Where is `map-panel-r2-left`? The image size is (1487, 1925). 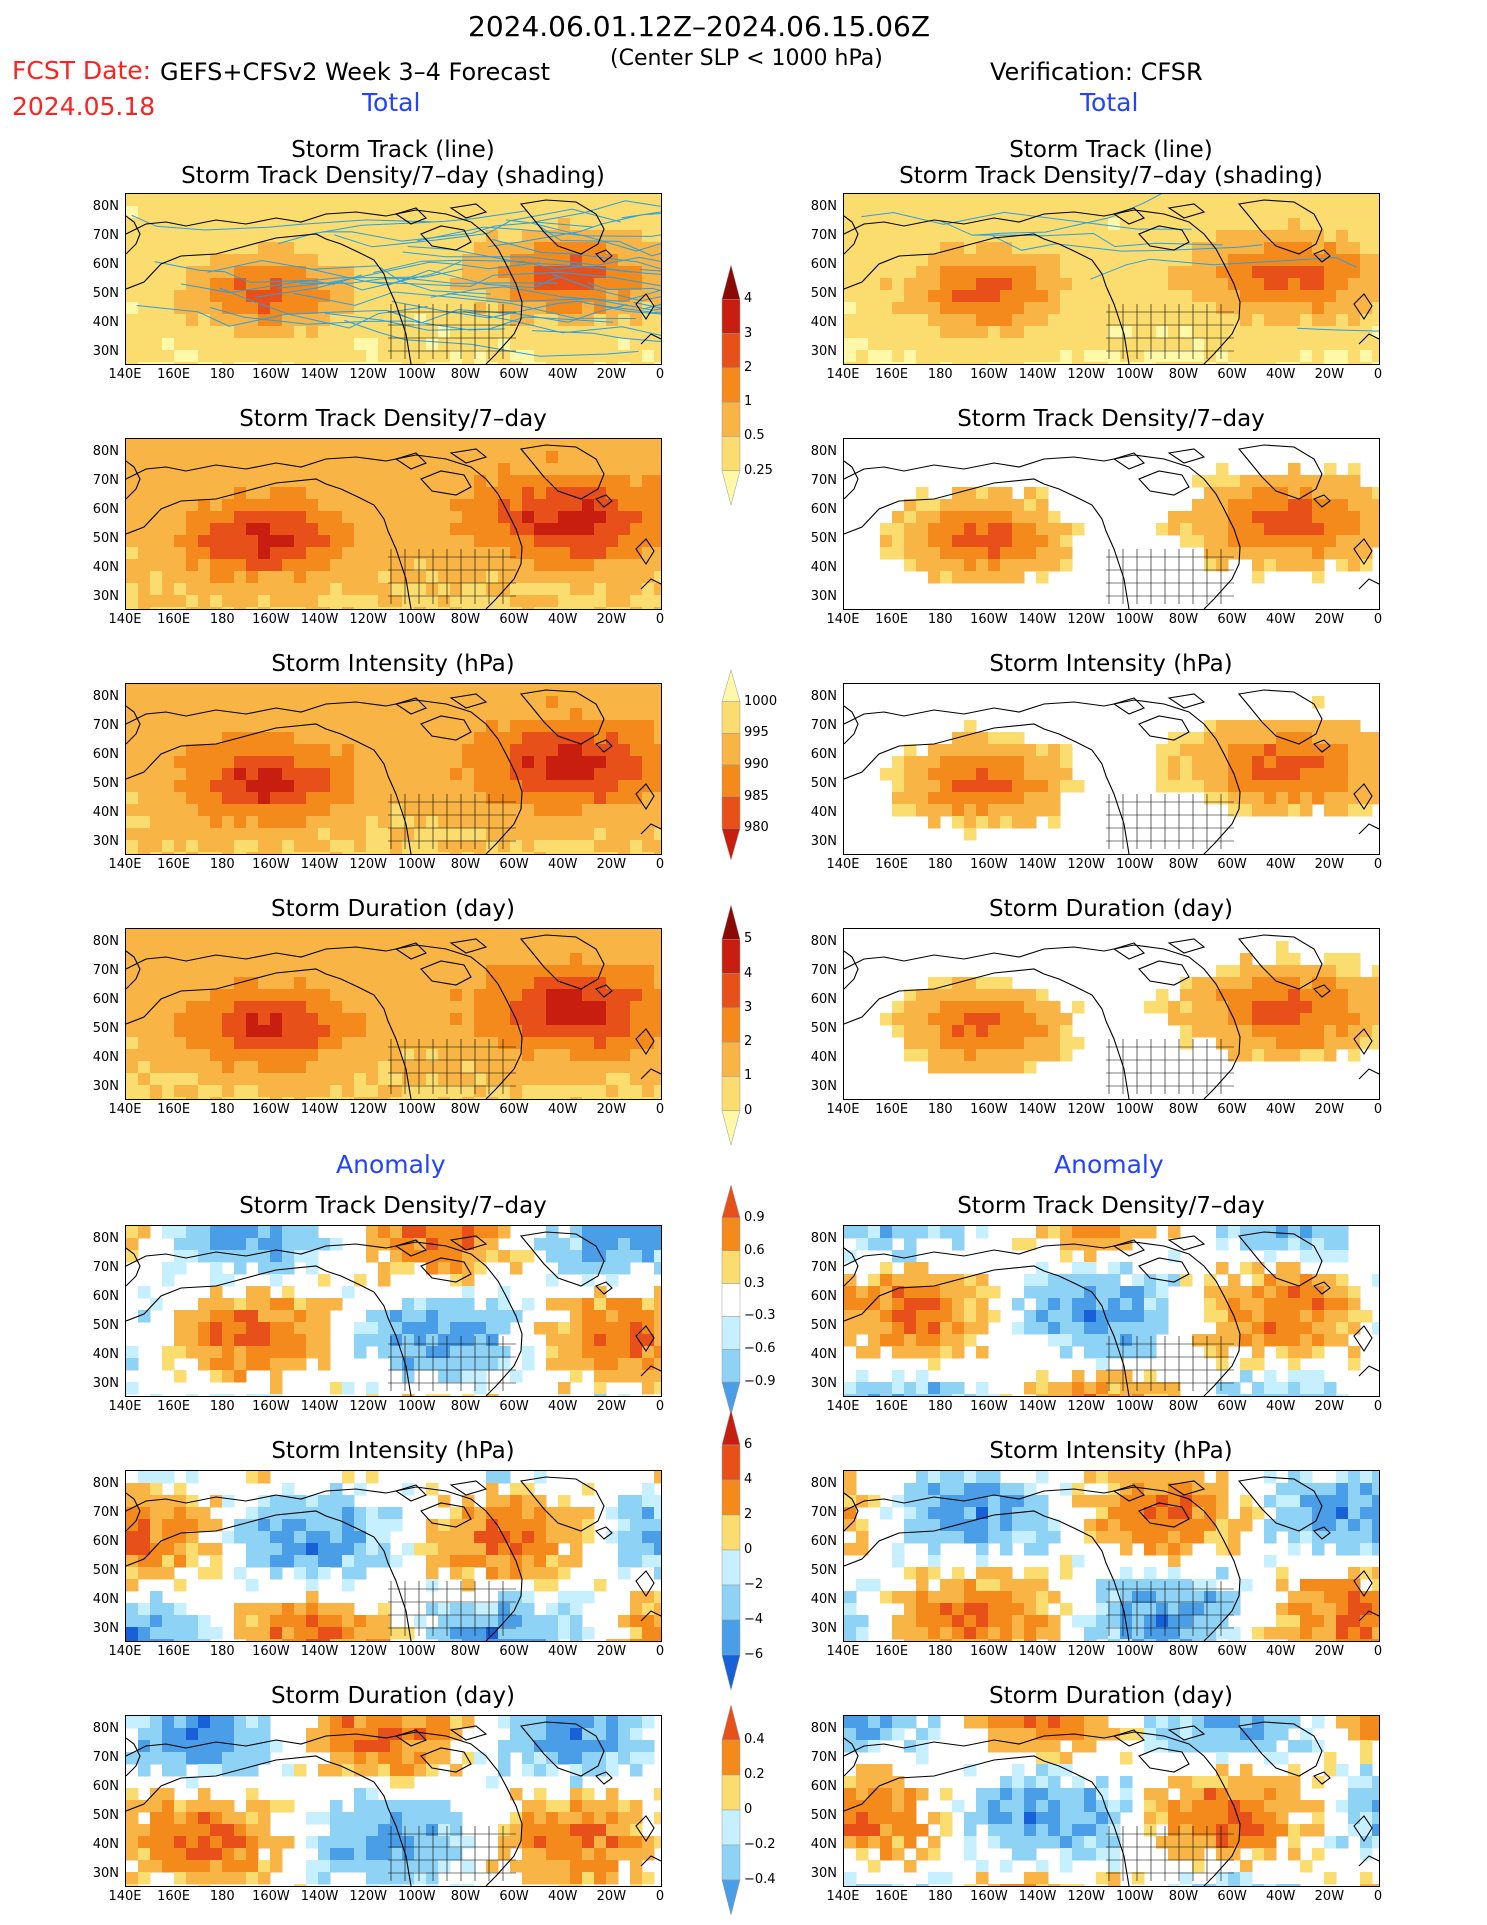
map-panel-r2-left is located at coordinates (393, 524).